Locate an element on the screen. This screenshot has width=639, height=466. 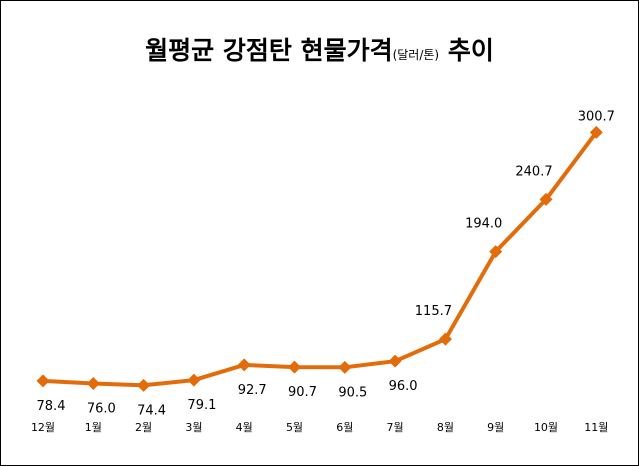
value-label-10: 240.7 is located at coordinates (533, 171).